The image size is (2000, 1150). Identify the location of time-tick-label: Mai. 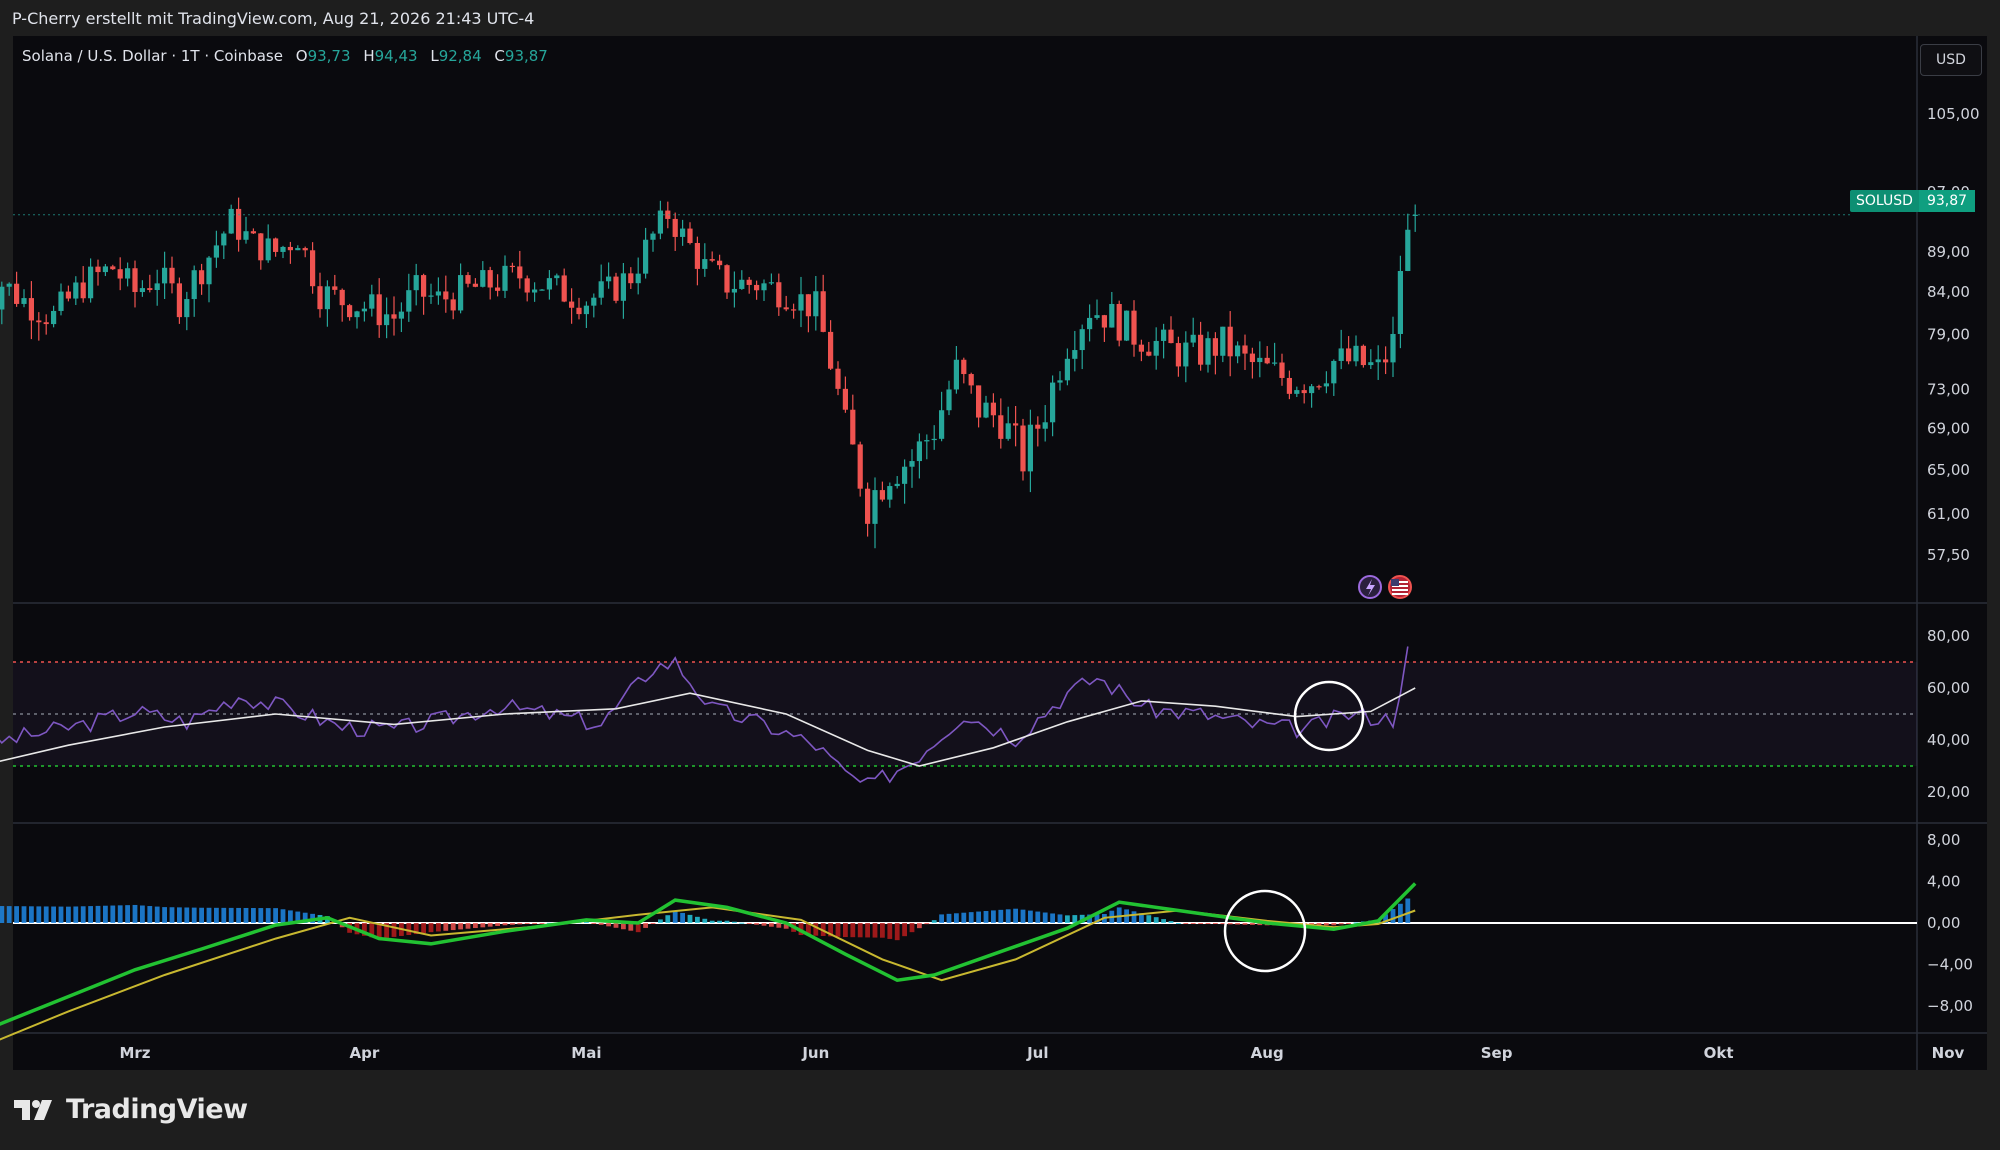
(586, 1053).